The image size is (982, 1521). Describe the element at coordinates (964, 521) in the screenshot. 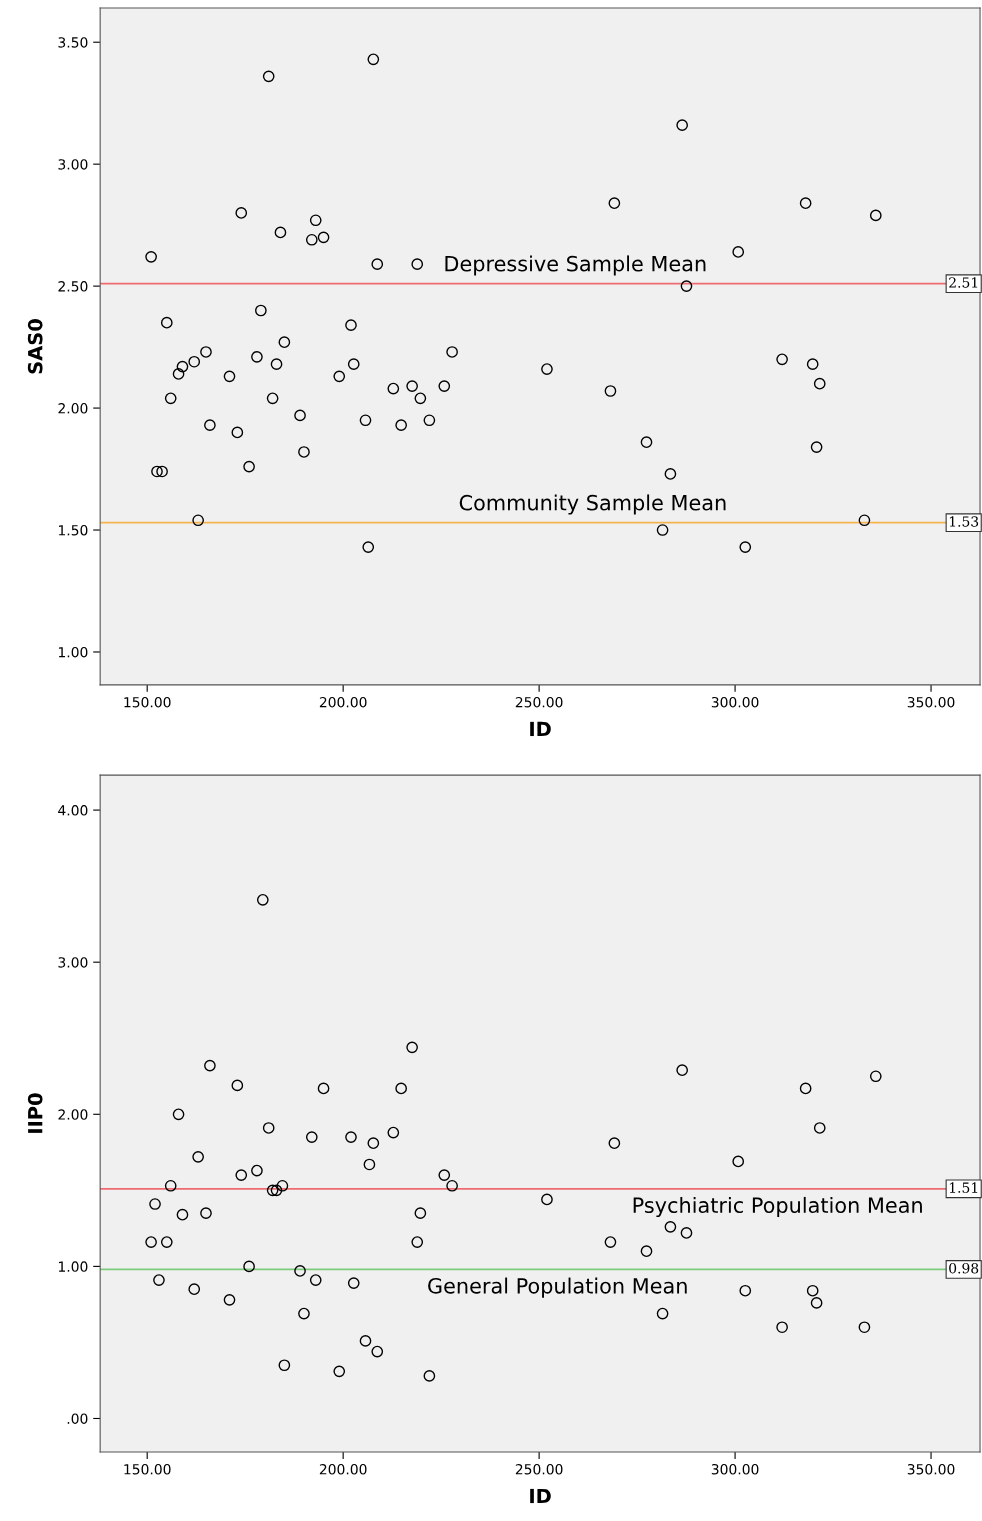

I see `annotation: 1.53` at that location.